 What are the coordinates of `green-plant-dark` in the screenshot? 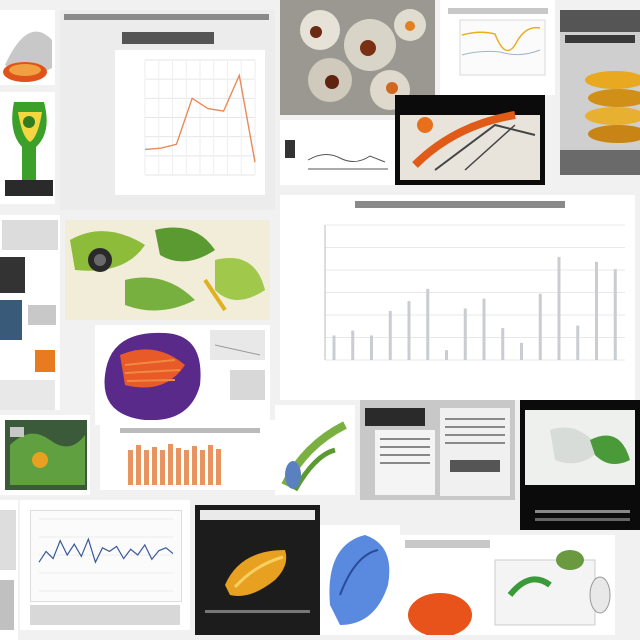 It's located at (580, 465).